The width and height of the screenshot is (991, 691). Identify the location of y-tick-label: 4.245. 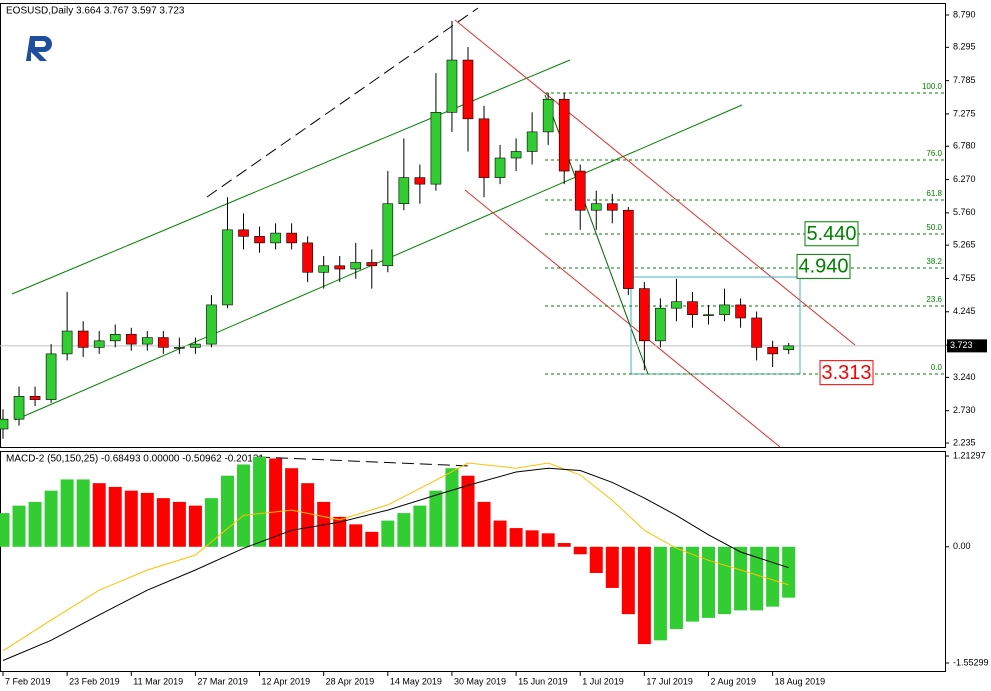
(964, 311).